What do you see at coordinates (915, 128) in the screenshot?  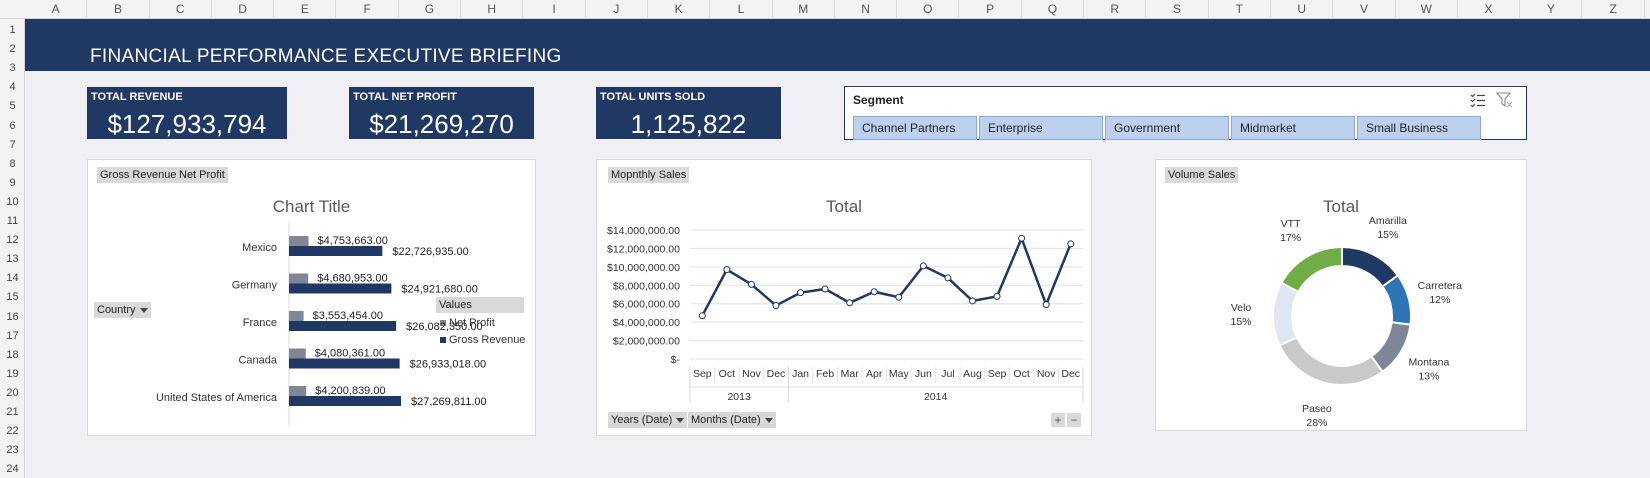 I see `slicer-item-channel-partners: Channel Partners` at bounding box center [915, 128].